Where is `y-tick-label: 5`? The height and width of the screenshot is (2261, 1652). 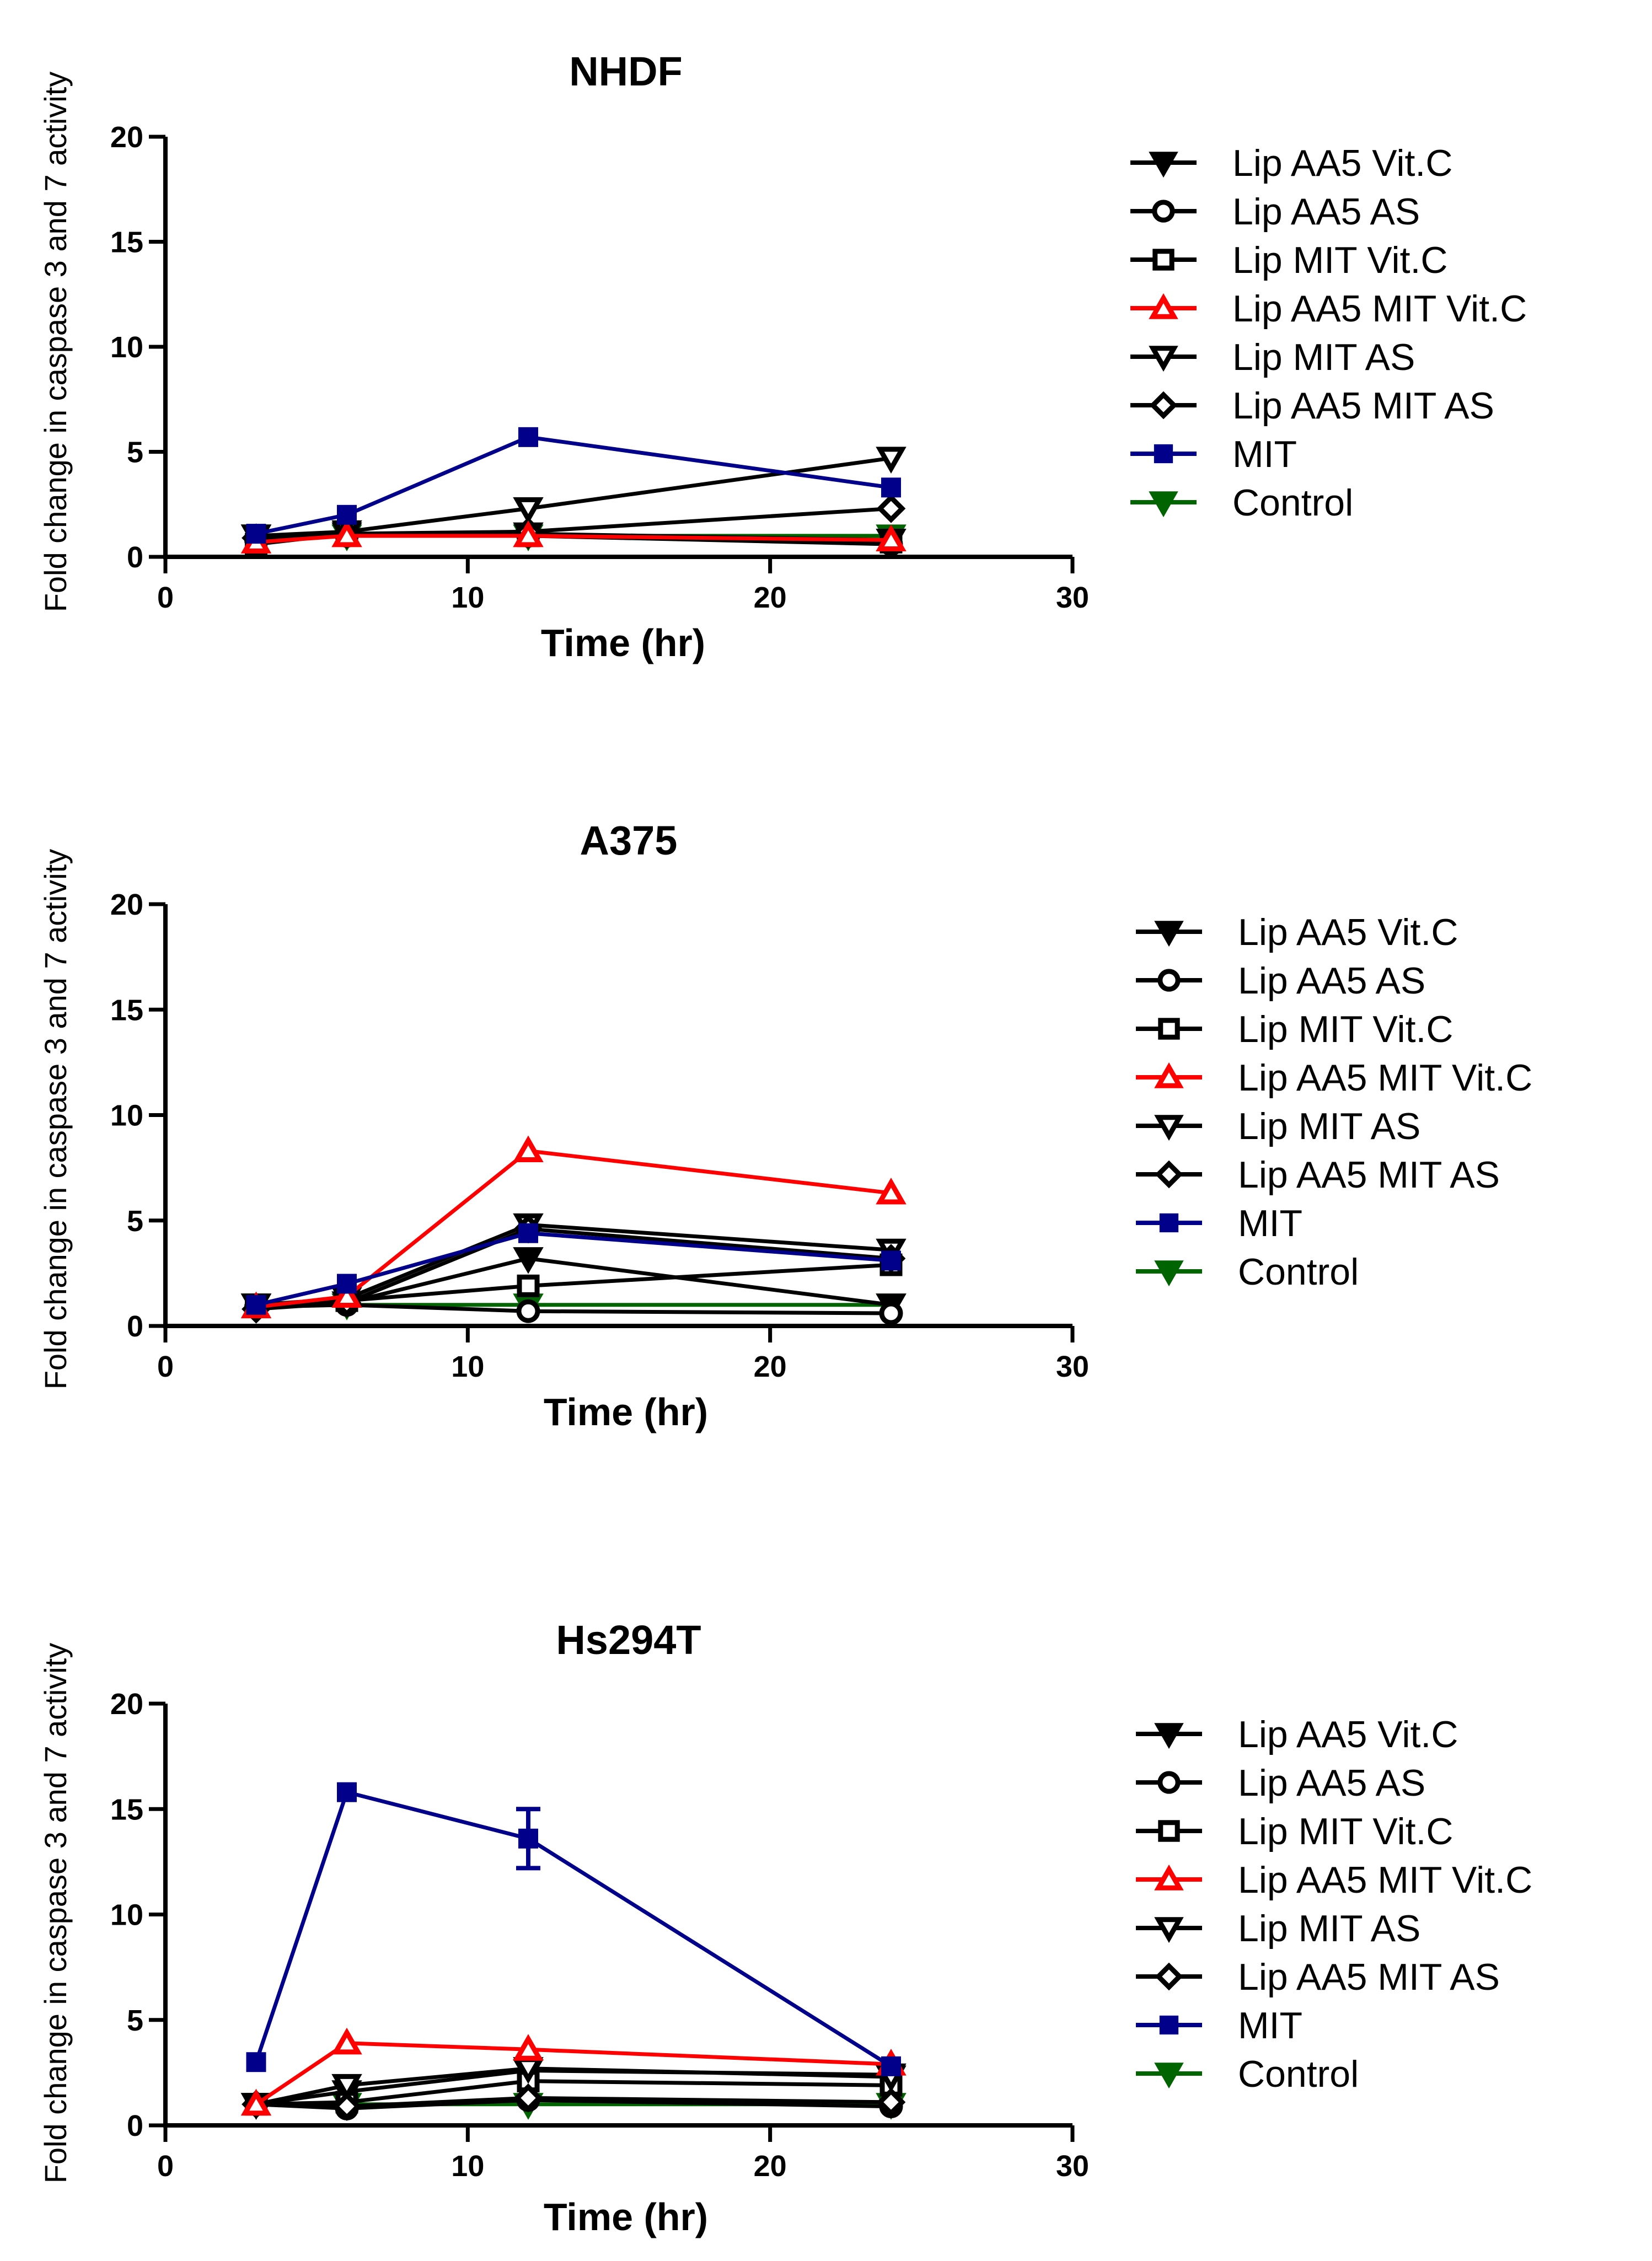 y-tick-label: 5 is located at coordinates (135, 1222).